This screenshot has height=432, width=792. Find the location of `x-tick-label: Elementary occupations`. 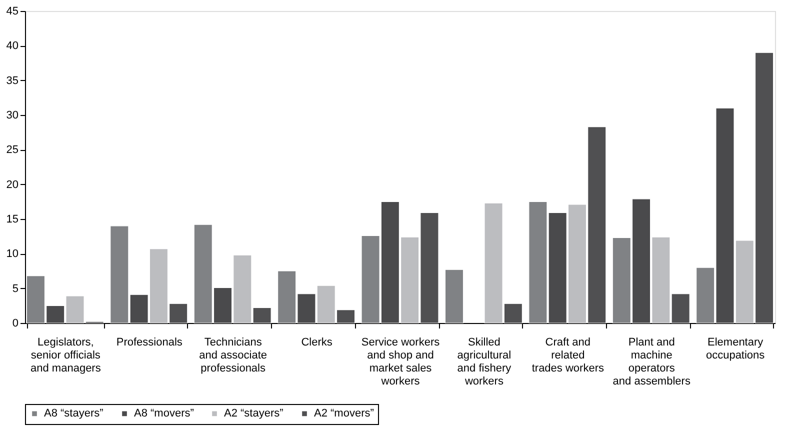

x-tick-label: Elementary occupations is located at coordinates (736, 349).